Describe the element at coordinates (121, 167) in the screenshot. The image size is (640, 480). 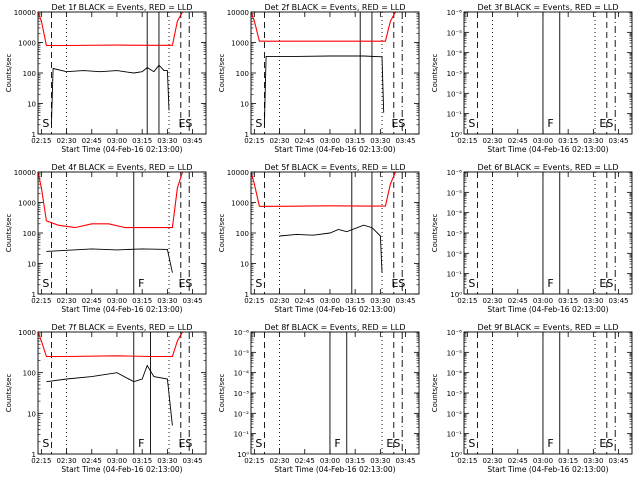
I see `panel-title: Det 4f BLACK = Events, RED = LLD` at that location.